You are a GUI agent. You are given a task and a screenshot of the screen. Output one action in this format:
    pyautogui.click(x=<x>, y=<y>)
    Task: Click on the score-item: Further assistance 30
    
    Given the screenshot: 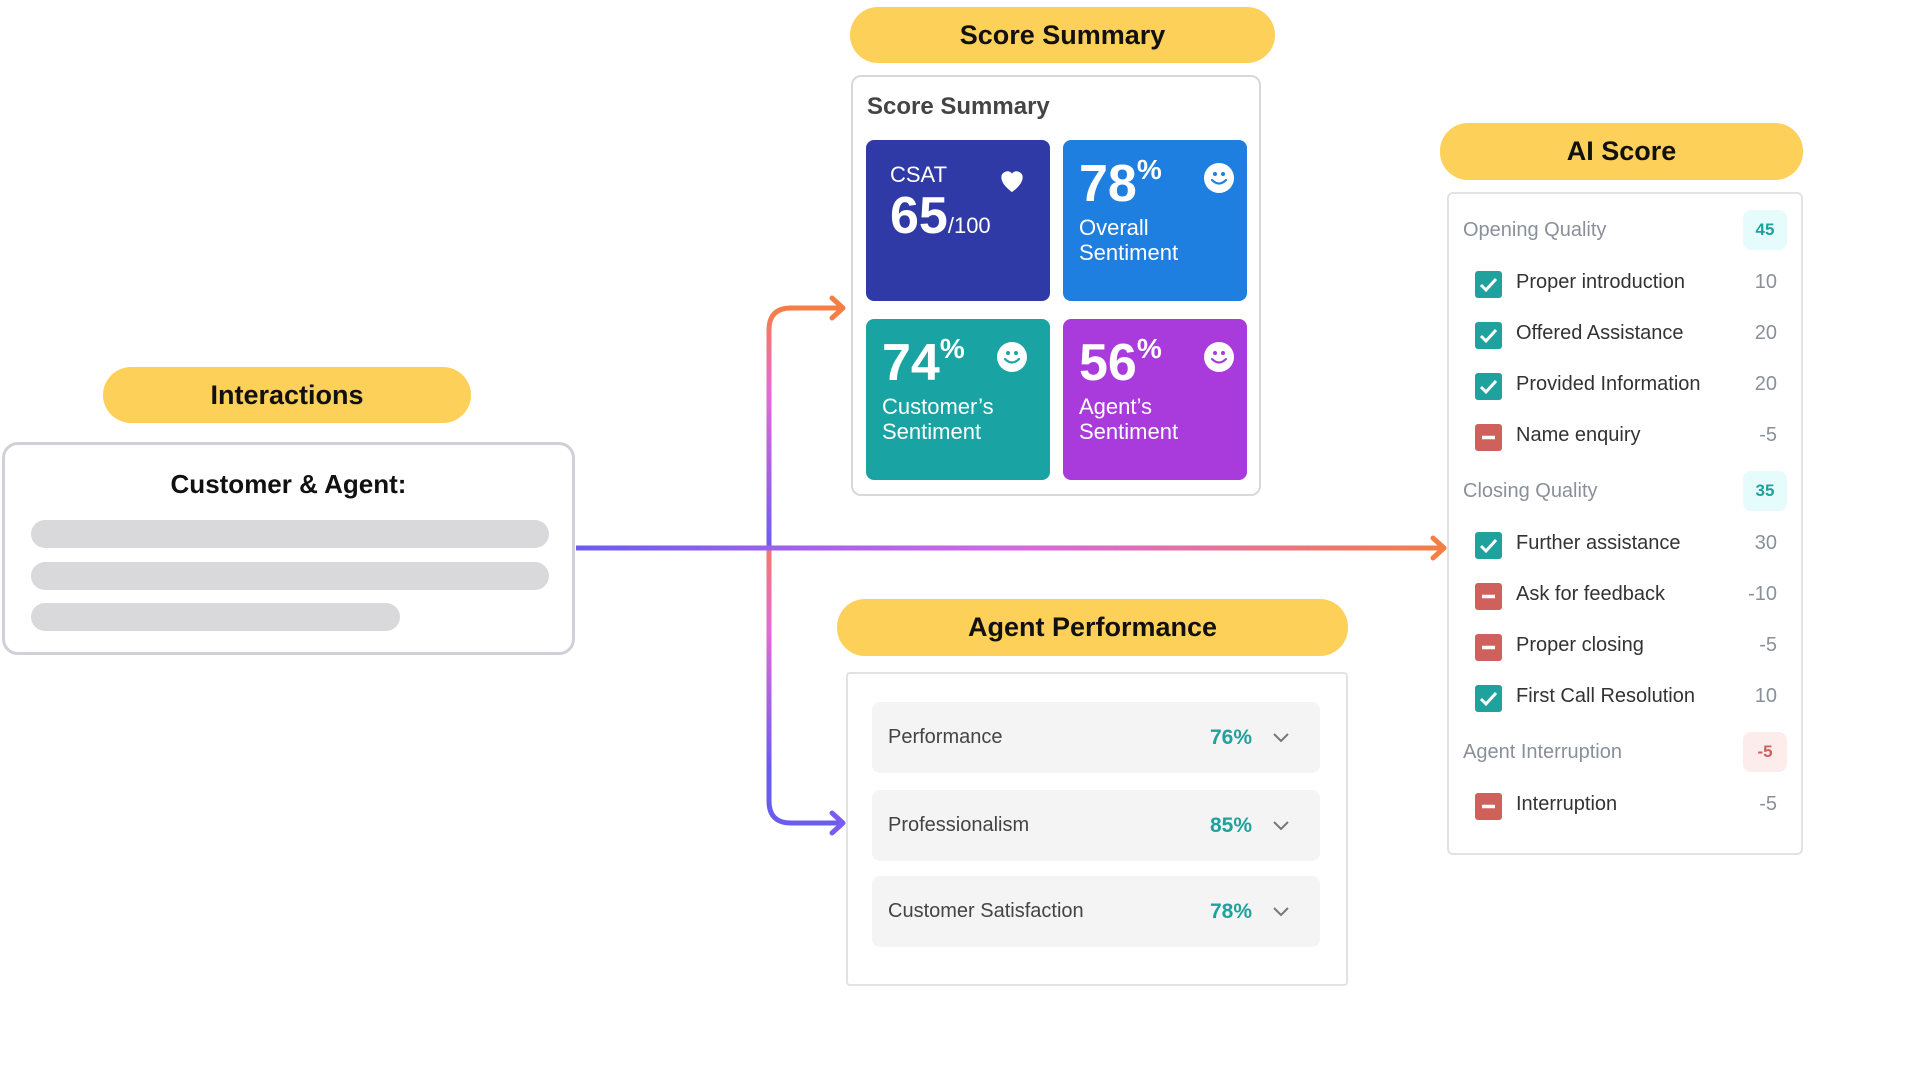 What is the action you would take?
    pyautogui.click(x=1626, y=545)
    